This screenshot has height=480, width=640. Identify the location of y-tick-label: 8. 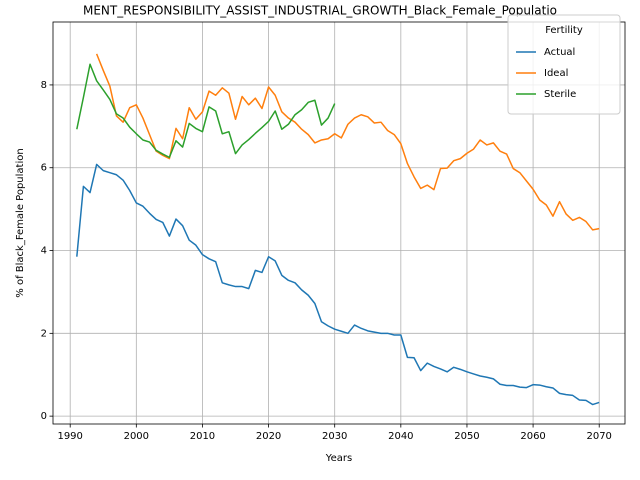
(44, 85).